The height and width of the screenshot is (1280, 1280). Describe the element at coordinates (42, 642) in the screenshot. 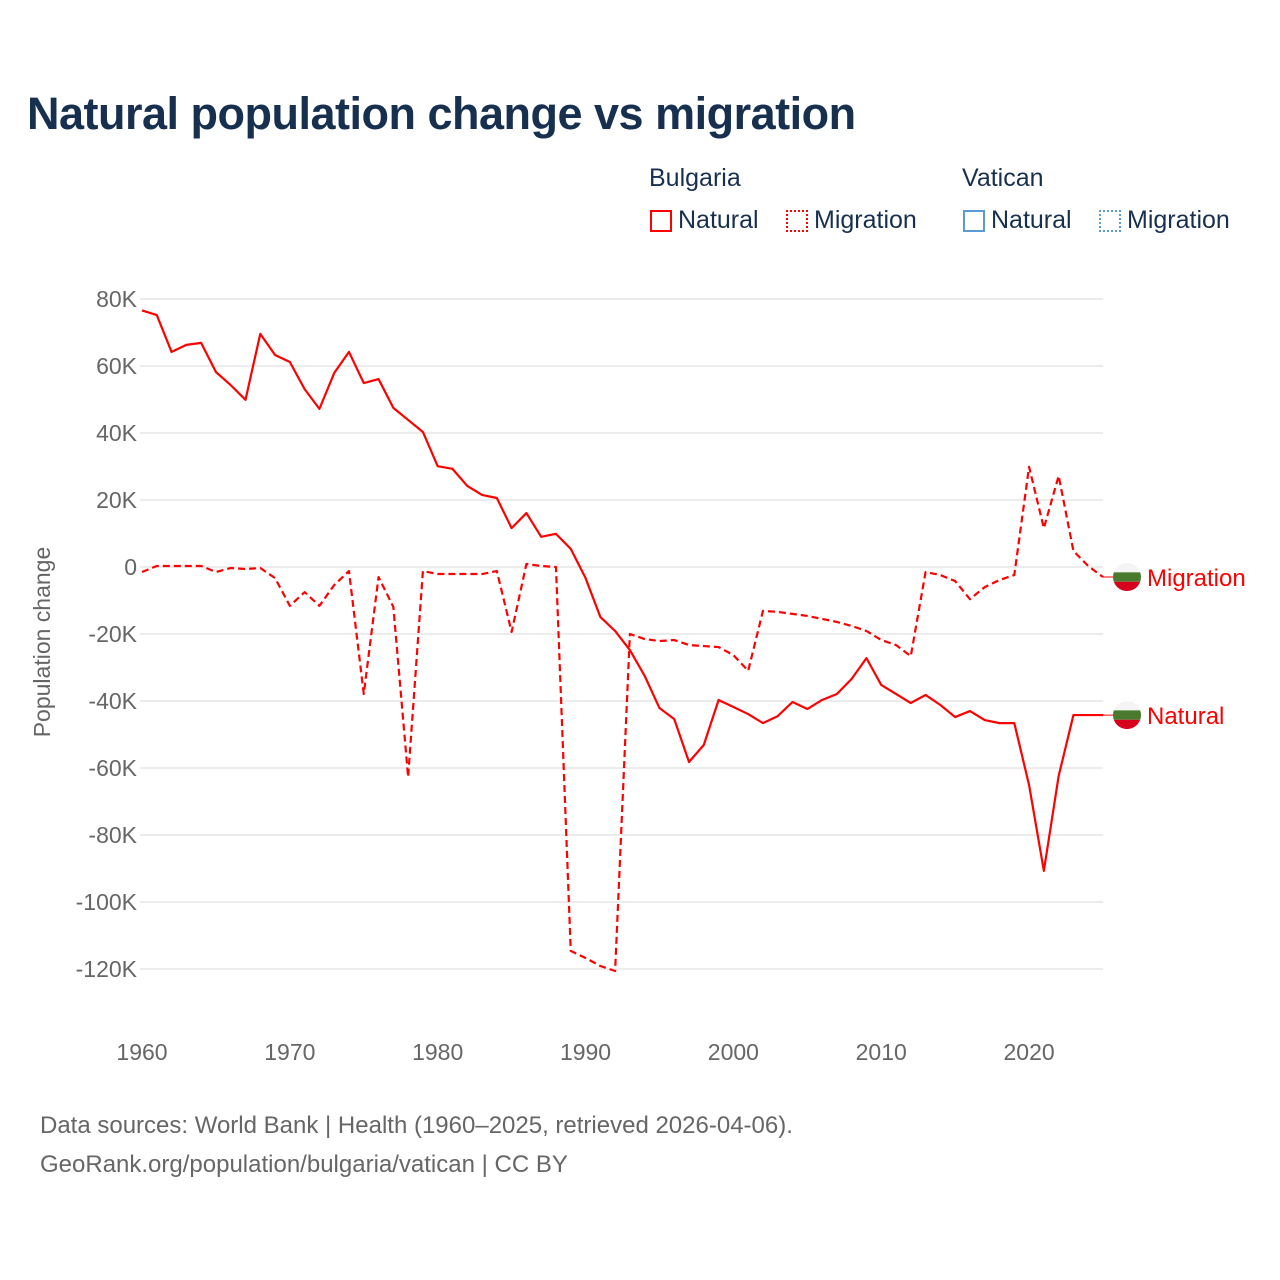

I see `y-axis-label: Population change` at that location.